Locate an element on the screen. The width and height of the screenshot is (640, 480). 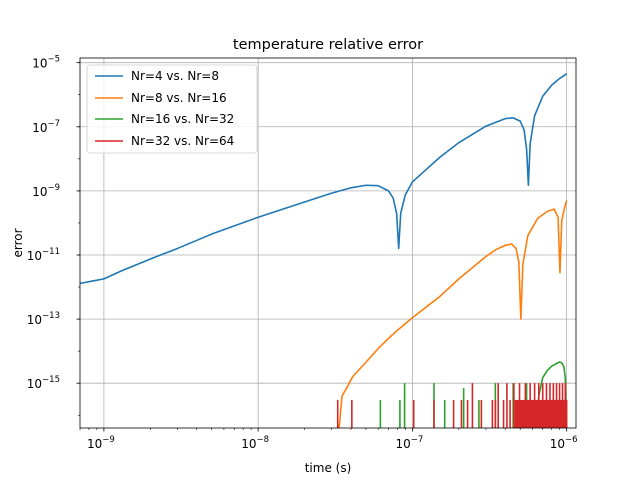
legend-label-2: Nr=16 vs. Nr=32 is located at coordinates (182, 119).